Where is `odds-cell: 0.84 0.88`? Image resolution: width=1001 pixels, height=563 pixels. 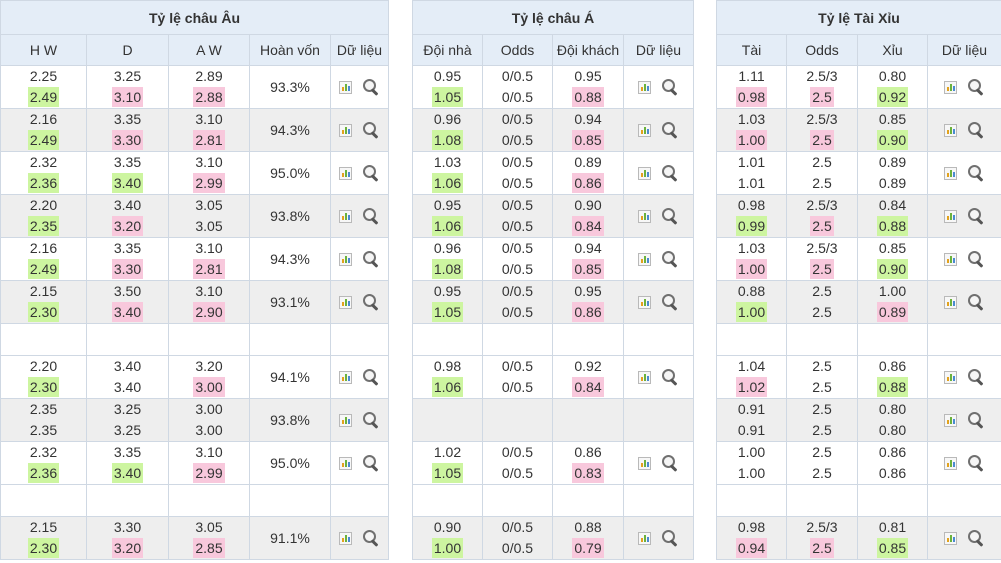 odds-cell: 0.84 0.88 is located at coordinates (892, 216).